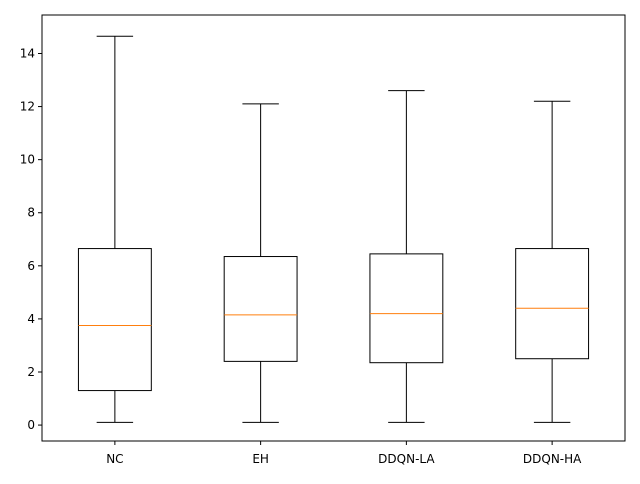  I want to click on x-tick-label: NC, so click(114, 459).